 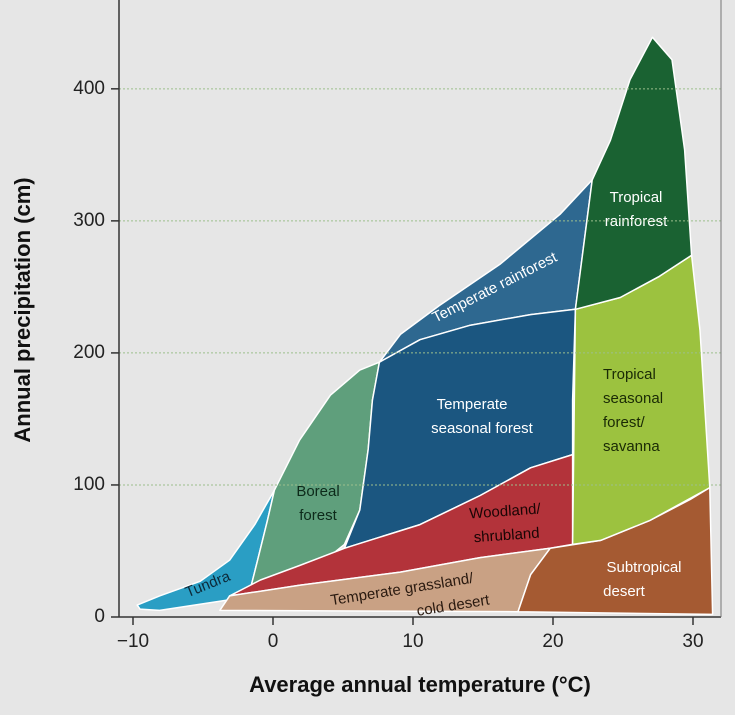 I want to click on y-tick-label: 300, so click(x=89, y=220).